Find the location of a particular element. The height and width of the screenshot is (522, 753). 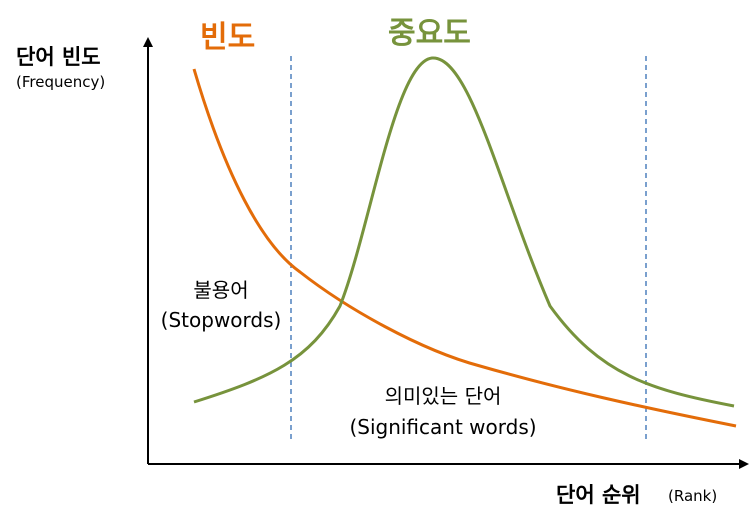

importance-curve-label: 중요도 is located at coordinates (429, 33).